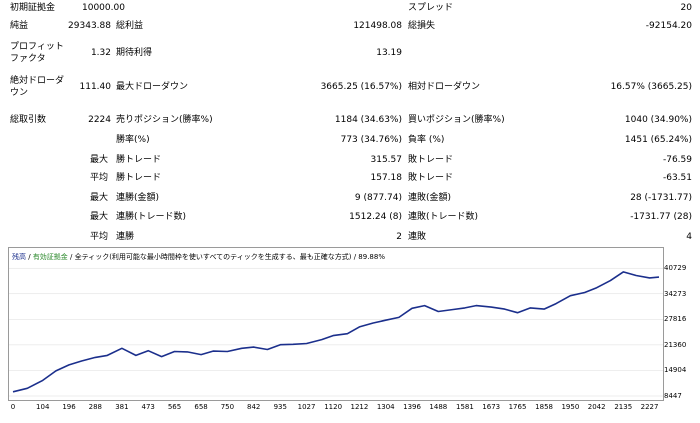  What do you see at coordinates (689, 237) in the screenshot?
I see `avg-consec-losses-value: 4` at bounding box center [689, 237].